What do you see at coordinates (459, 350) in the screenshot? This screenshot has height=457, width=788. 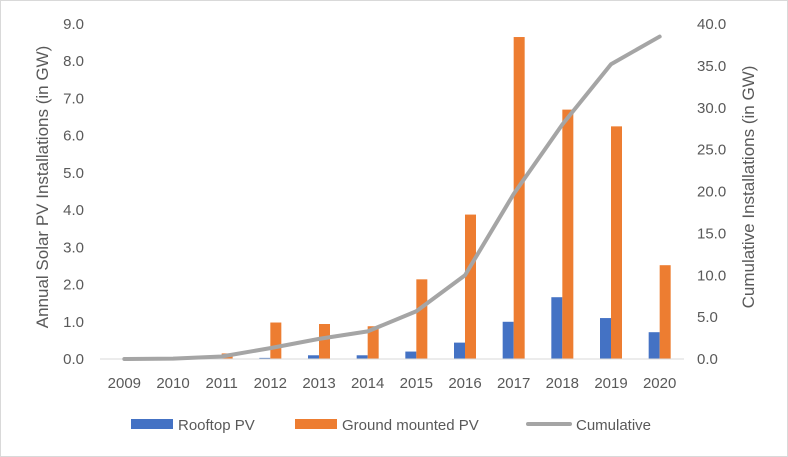 I see `bar-rooftop-pv-2016` at bounding box center [459, 350].